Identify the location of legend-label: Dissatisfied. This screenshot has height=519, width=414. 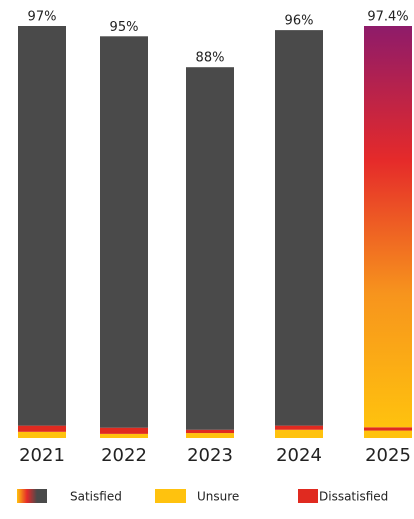
(353, 497).